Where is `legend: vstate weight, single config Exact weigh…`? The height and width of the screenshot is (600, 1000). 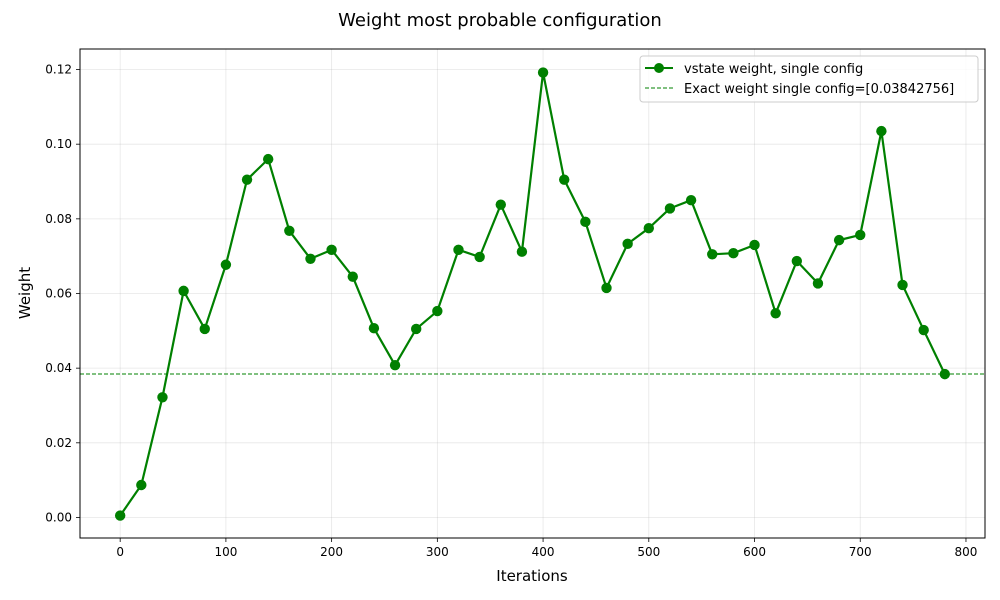 legend: vstate weight, single config Exact weigh… is located at coordinates (809, 79).